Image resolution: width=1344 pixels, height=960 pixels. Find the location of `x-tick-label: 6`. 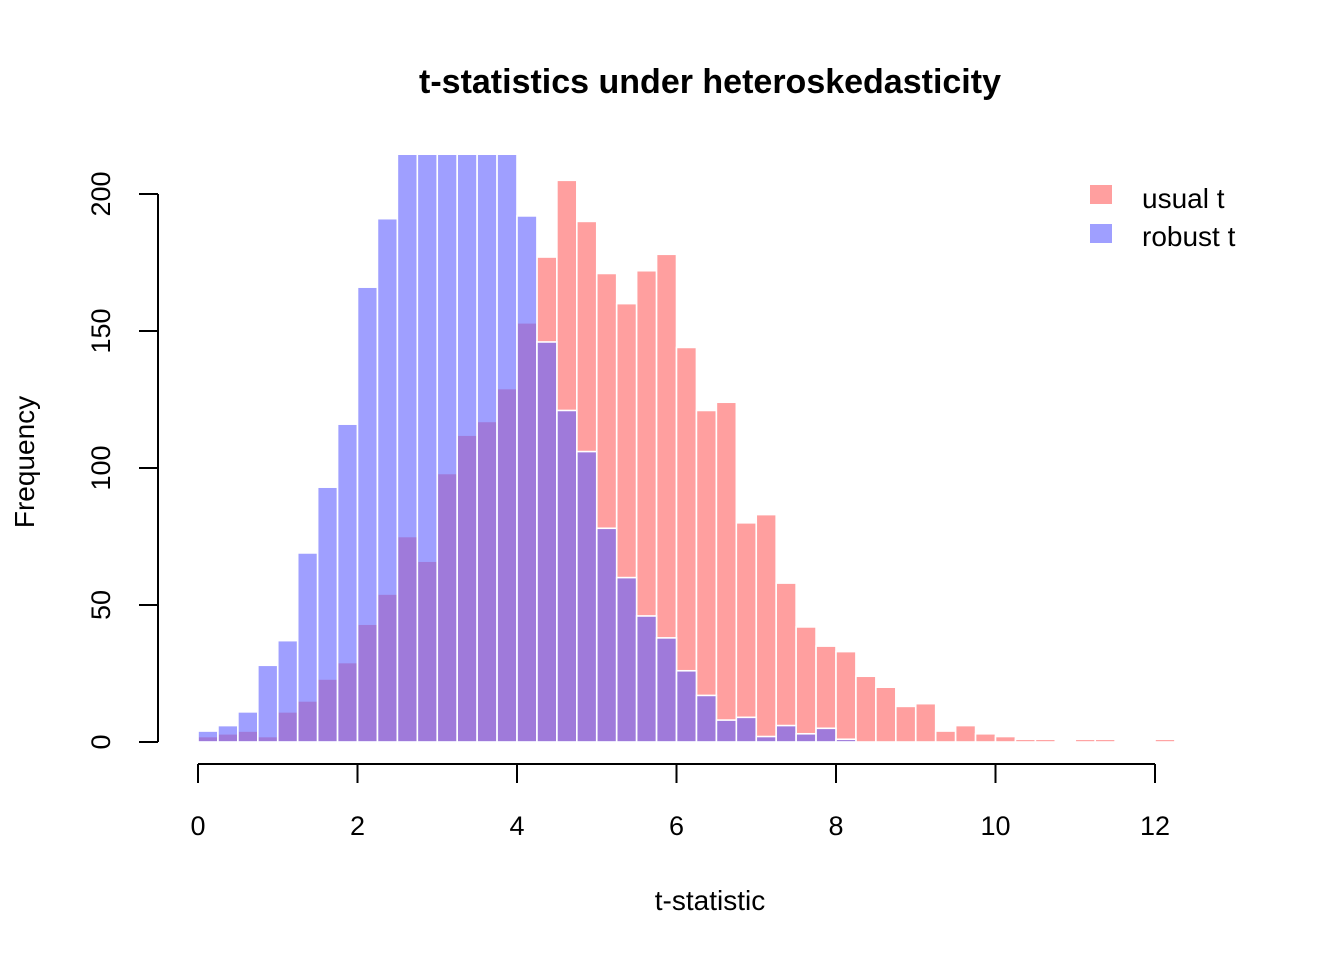

x-tick-label: 6 is located at coordinates (676, 826).